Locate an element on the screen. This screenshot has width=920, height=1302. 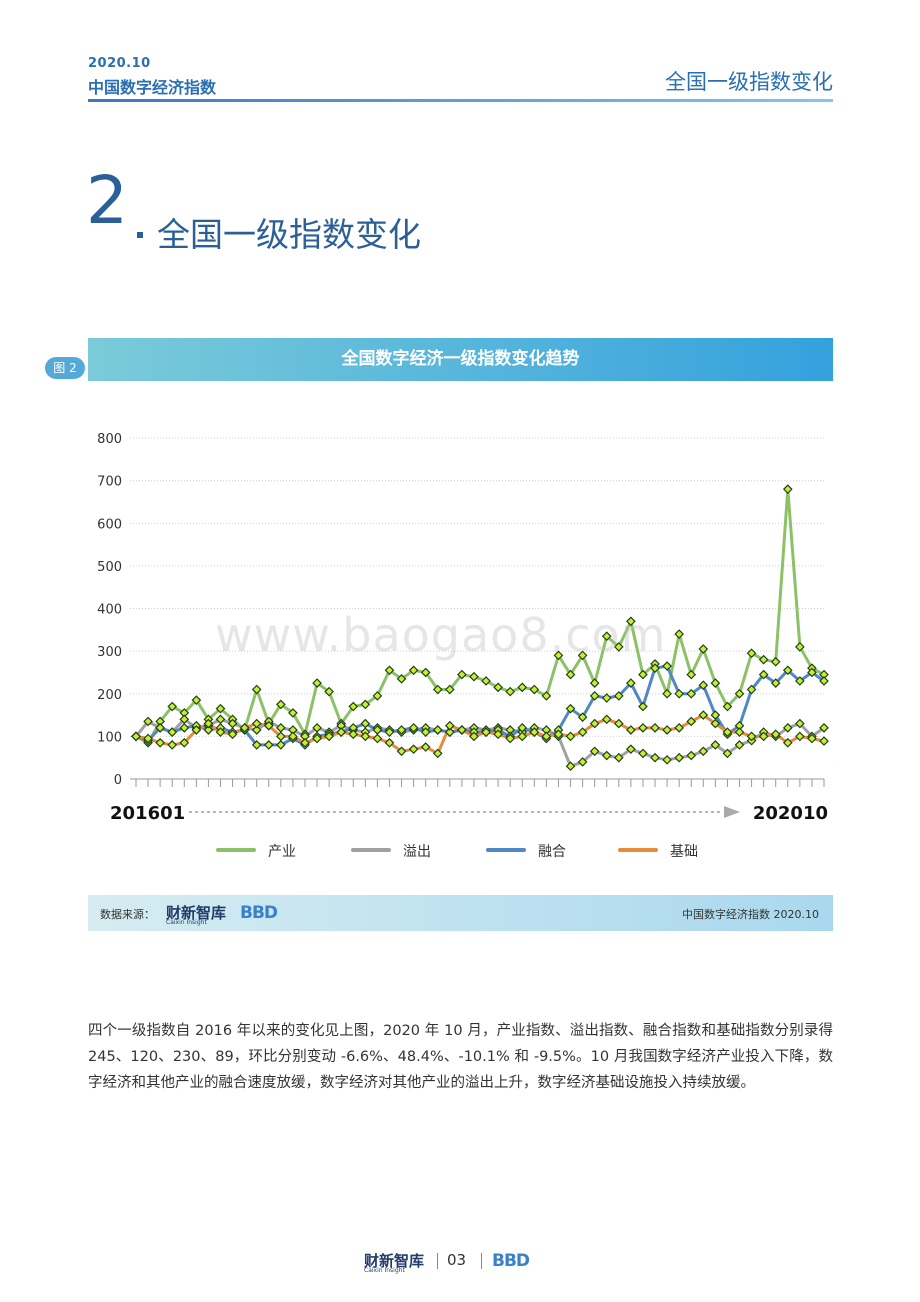
figure-tag: 图 2 is located at coordinates (65, 368).